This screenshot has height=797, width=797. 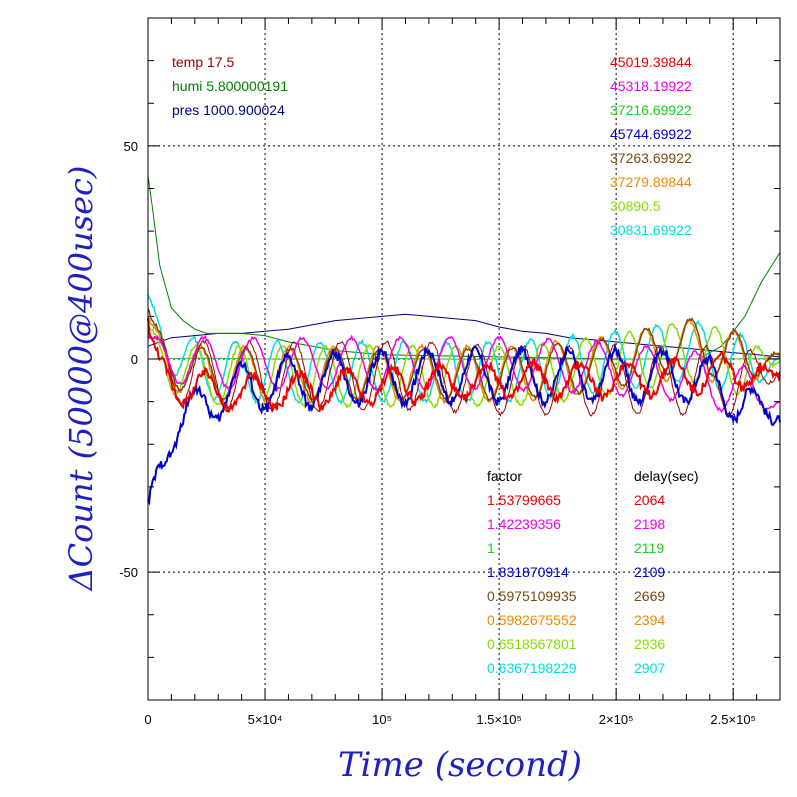 What do you see at coordinates (532, 644) in the screenshot?
I see `factor-value: 0.6518567801` at bounding box center [532, 644].